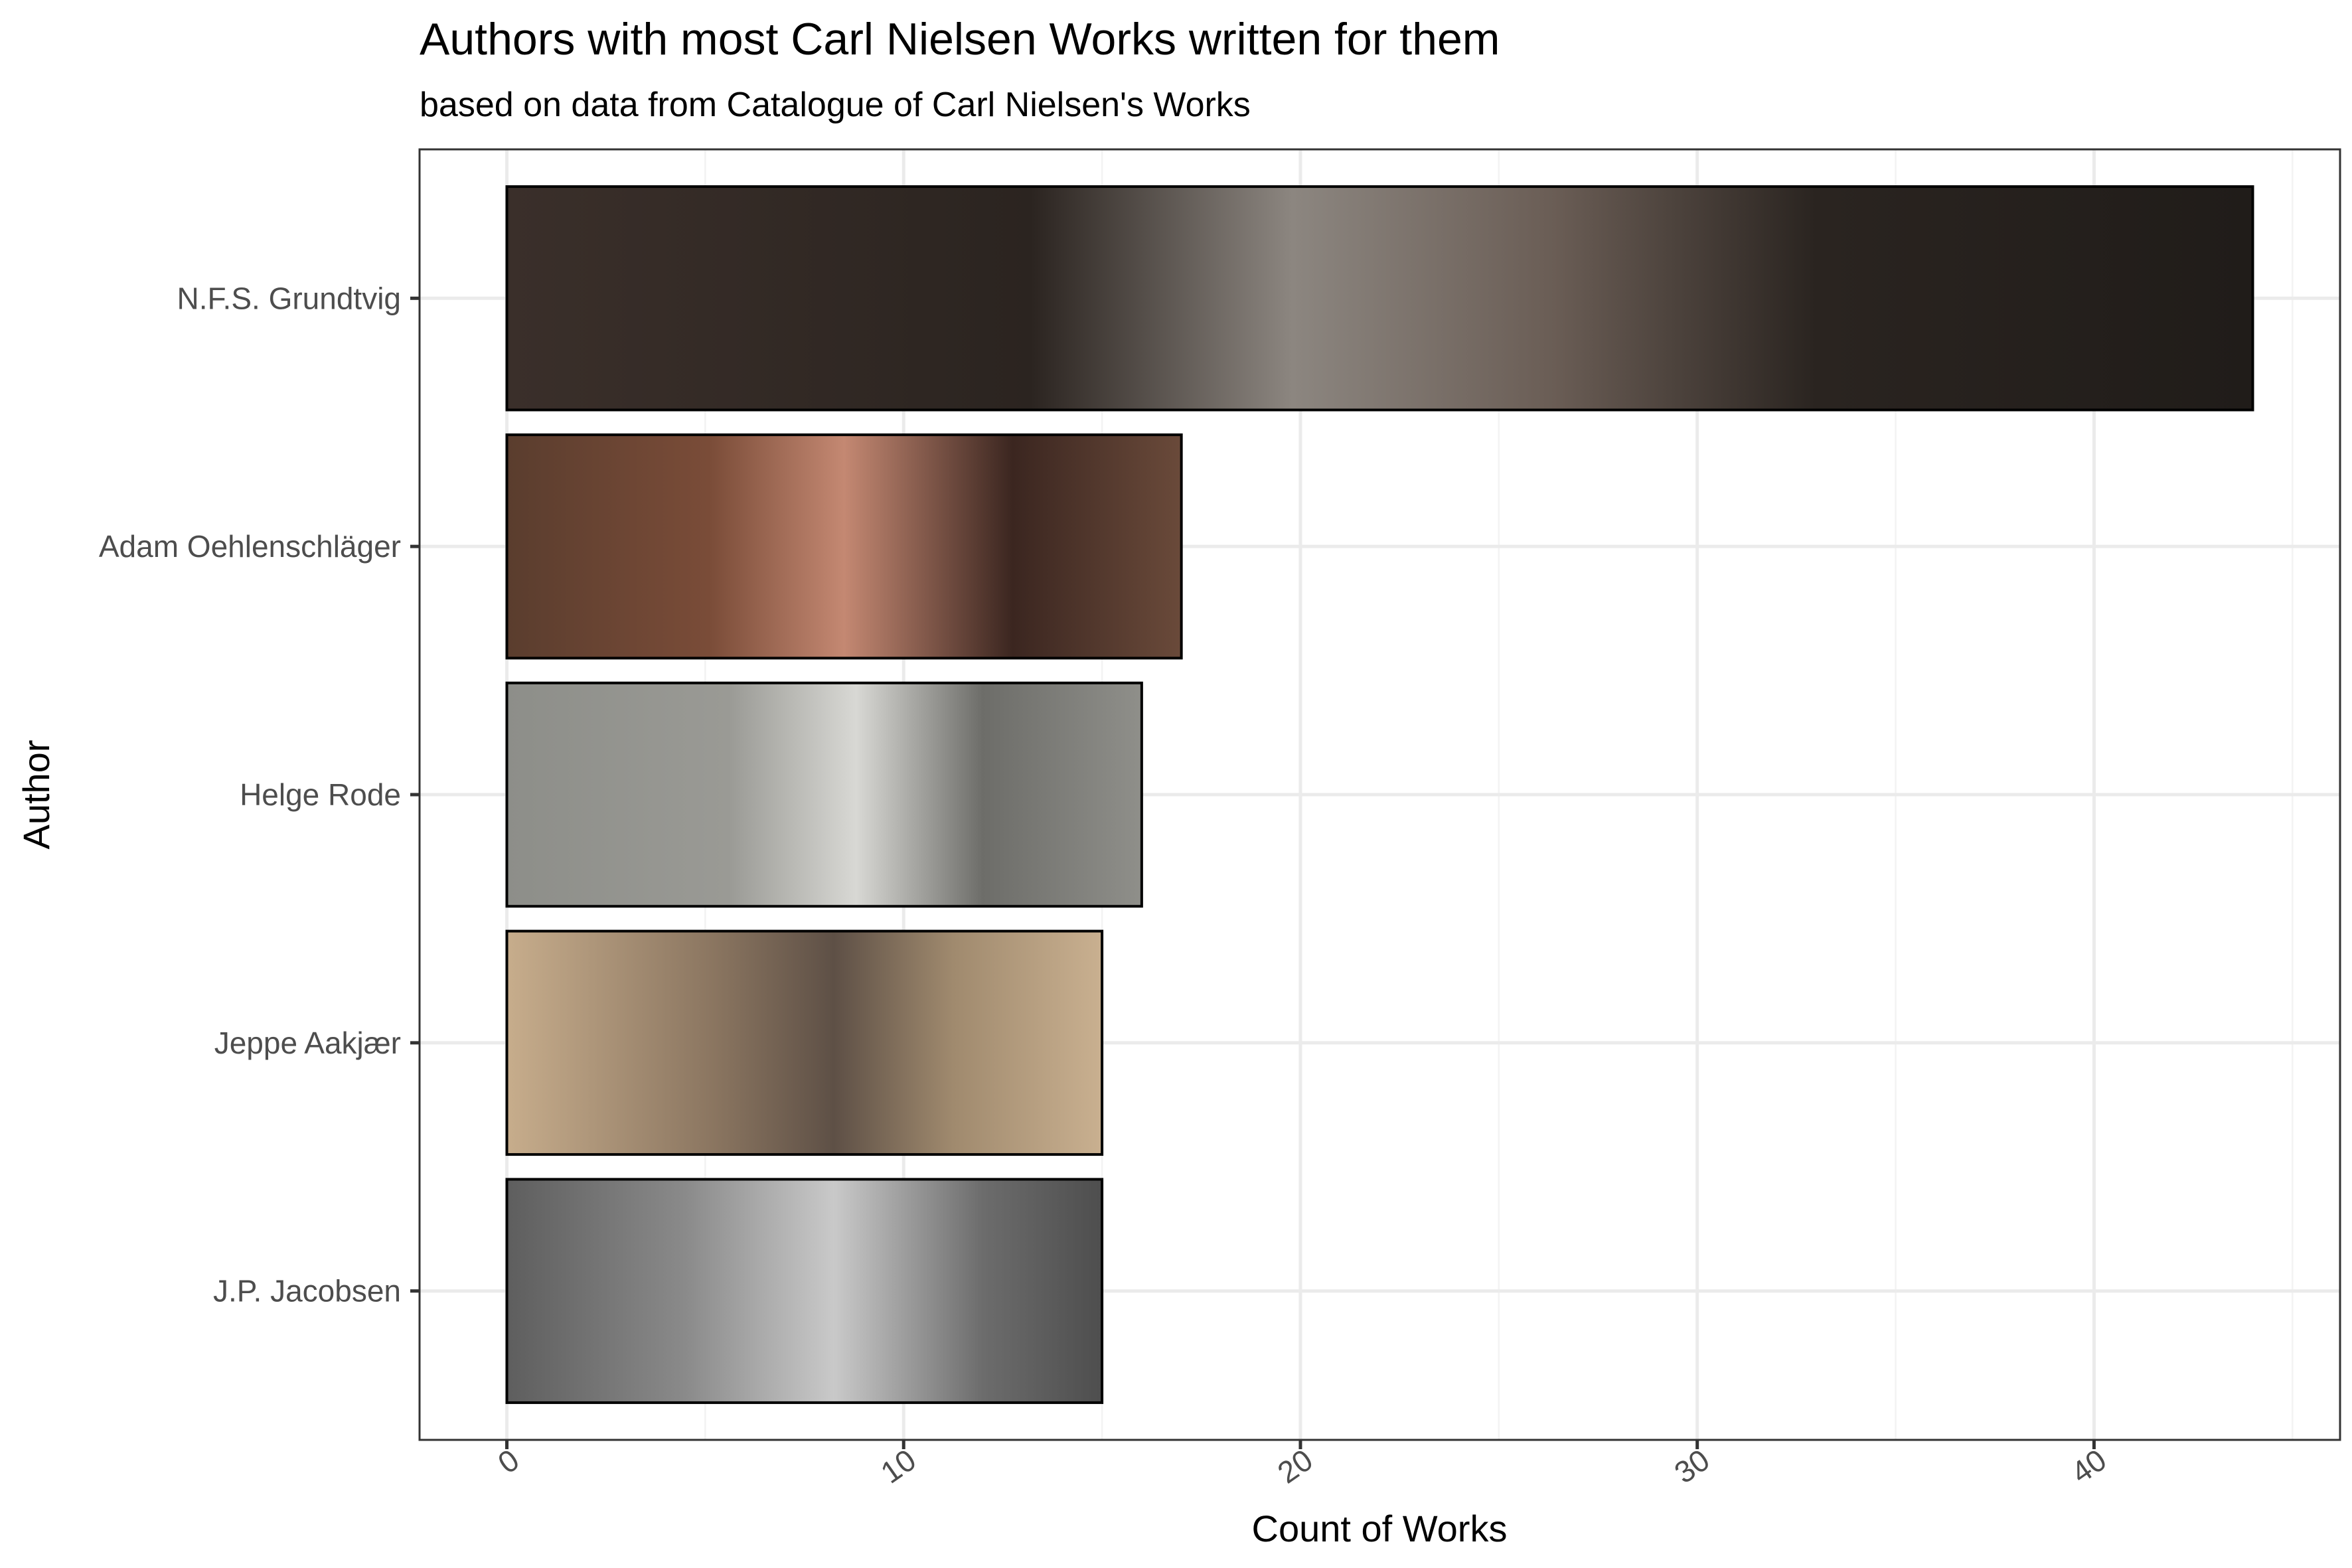 The height and width of the screenshot is (1568, 2352). Describe the element at coordinates (308, 1043) in the screenshot. I see `y-tick-label: Jeppe Aakjær` at that location.